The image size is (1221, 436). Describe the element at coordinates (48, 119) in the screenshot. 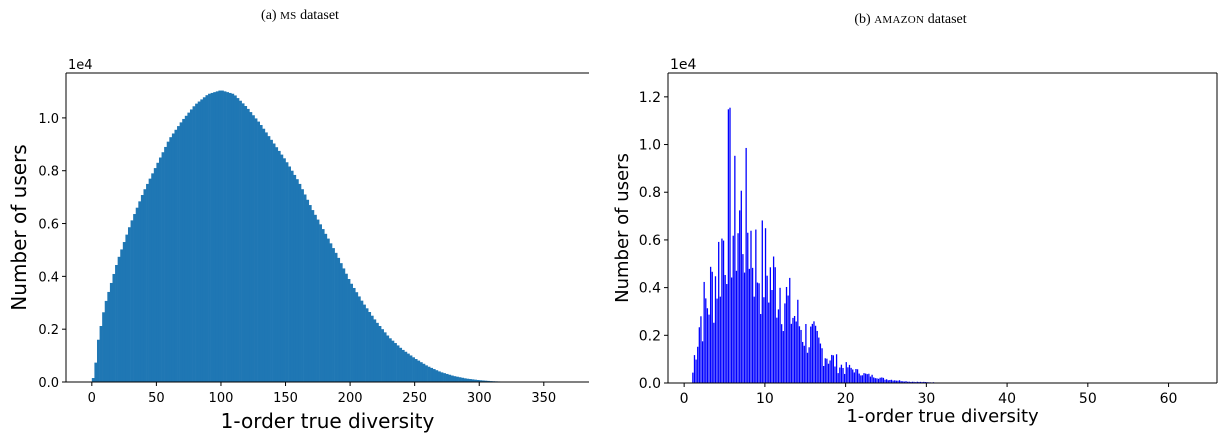

I see `y-tick-label: 1.0` at that location.